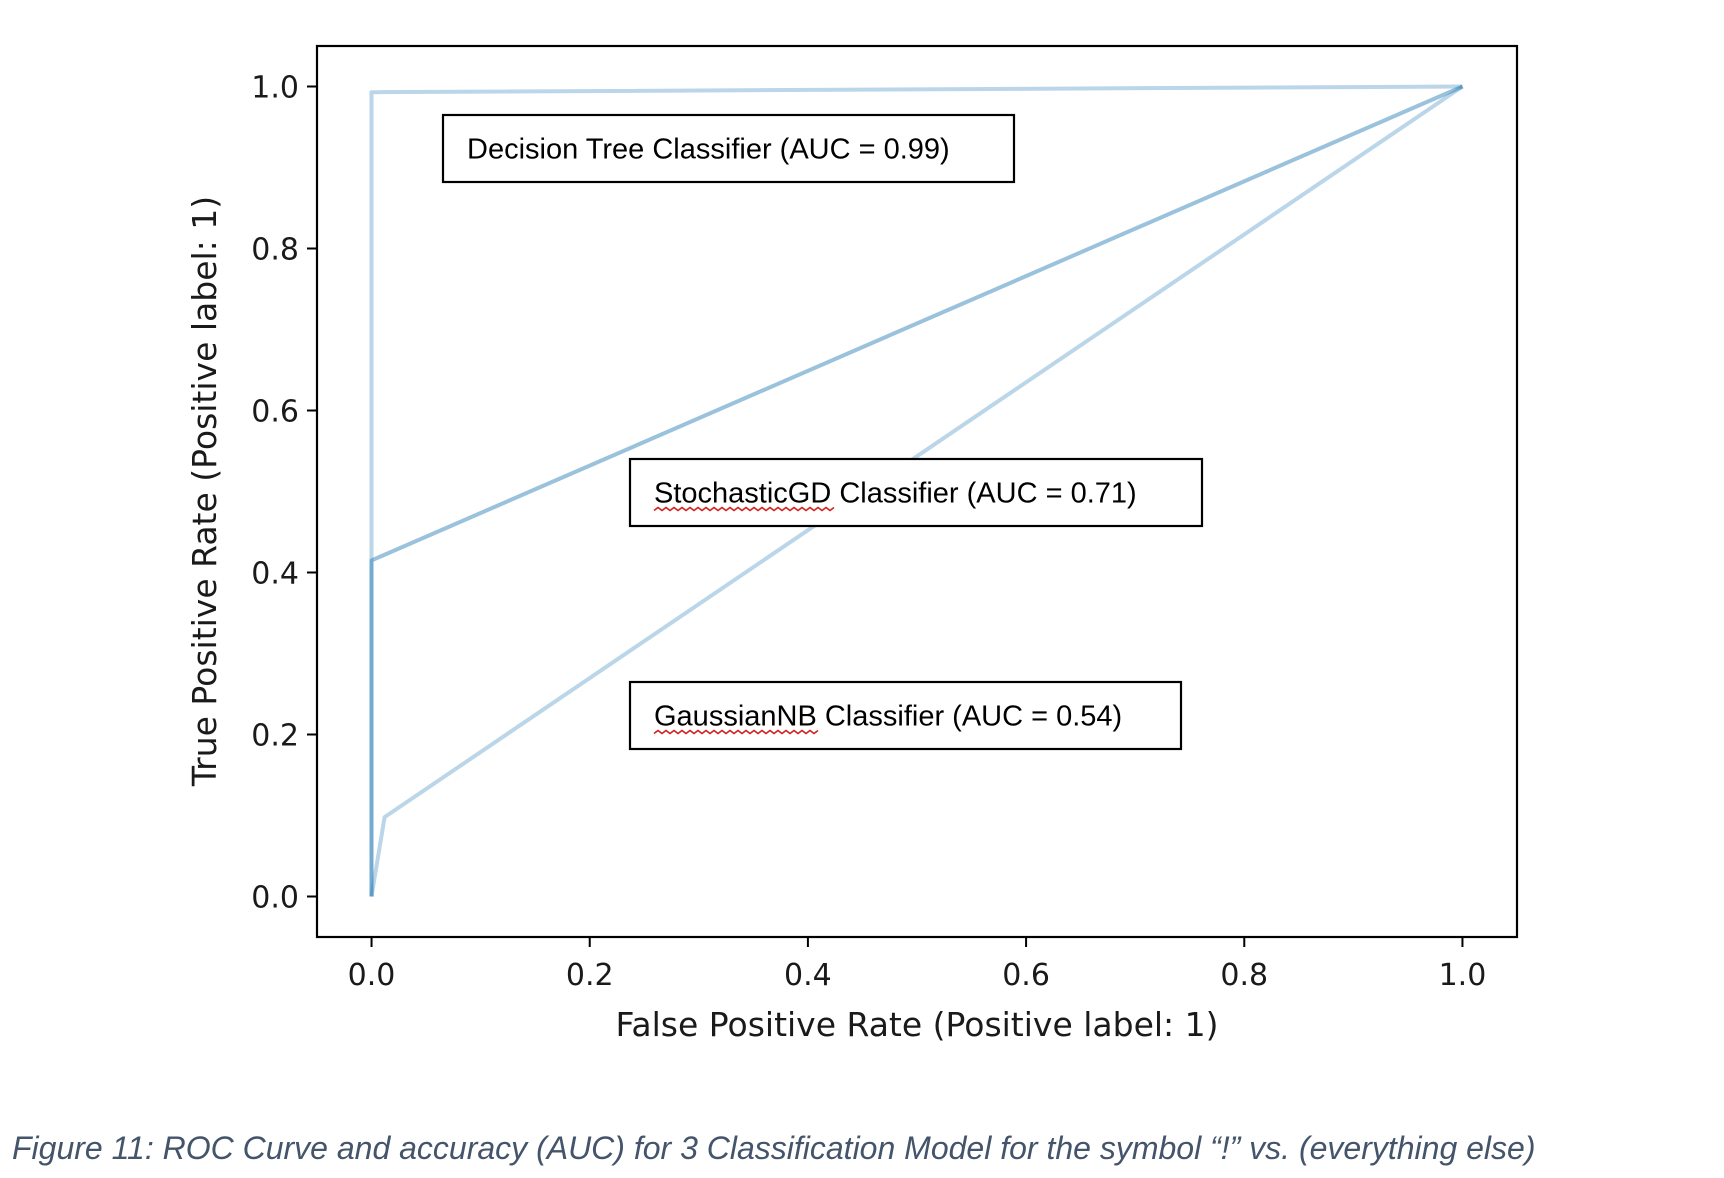  I want to click on y-tick-label: 0.8, so click(275, 250).